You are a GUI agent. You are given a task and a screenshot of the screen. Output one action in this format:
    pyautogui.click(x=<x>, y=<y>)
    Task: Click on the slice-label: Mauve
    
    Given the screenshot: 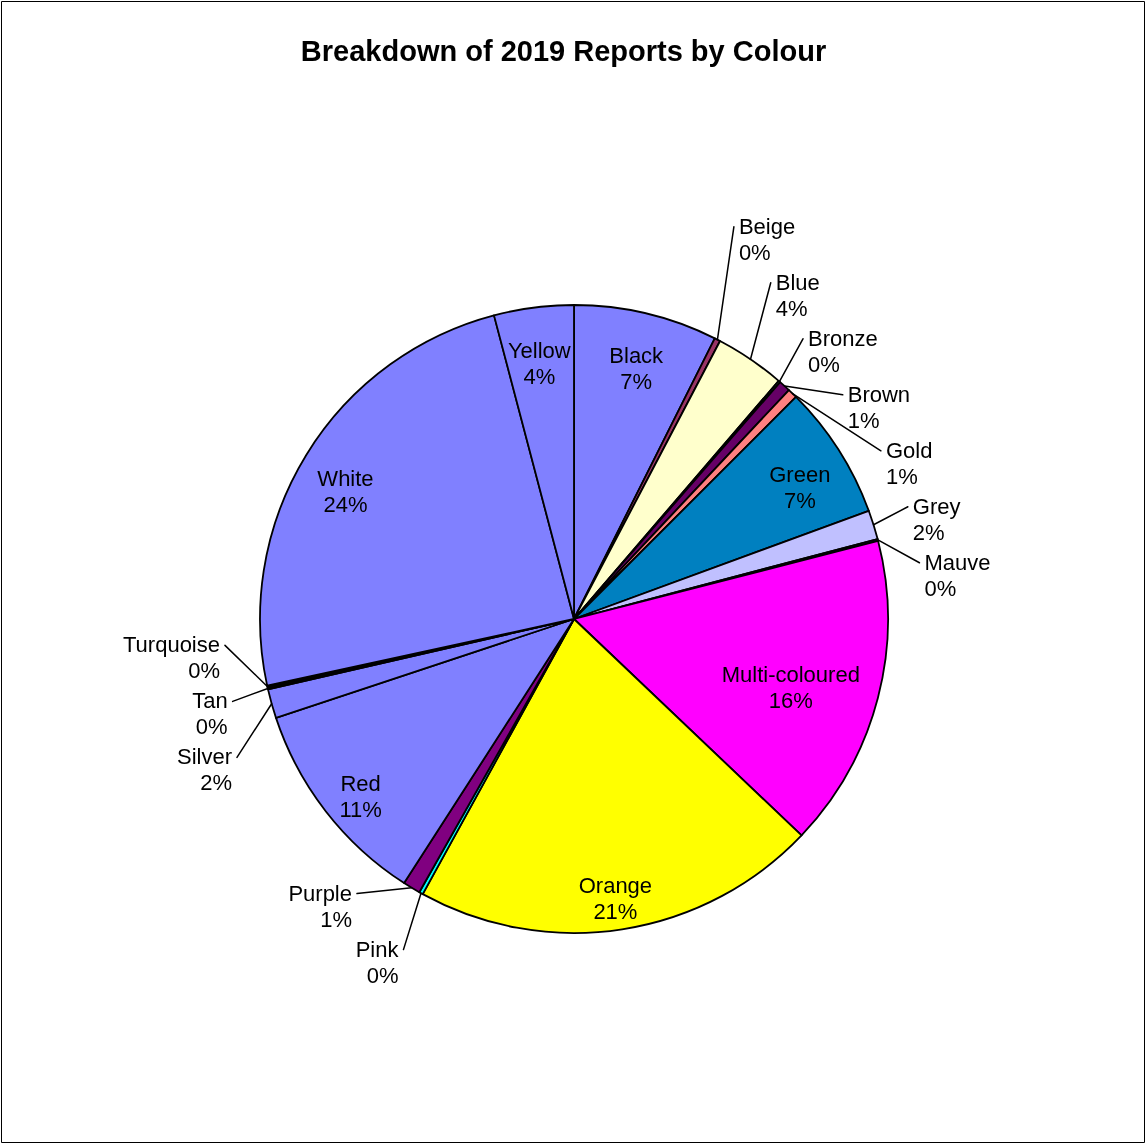 What is the action you would take?
    pyautogui.click(x=957, y=562)
    